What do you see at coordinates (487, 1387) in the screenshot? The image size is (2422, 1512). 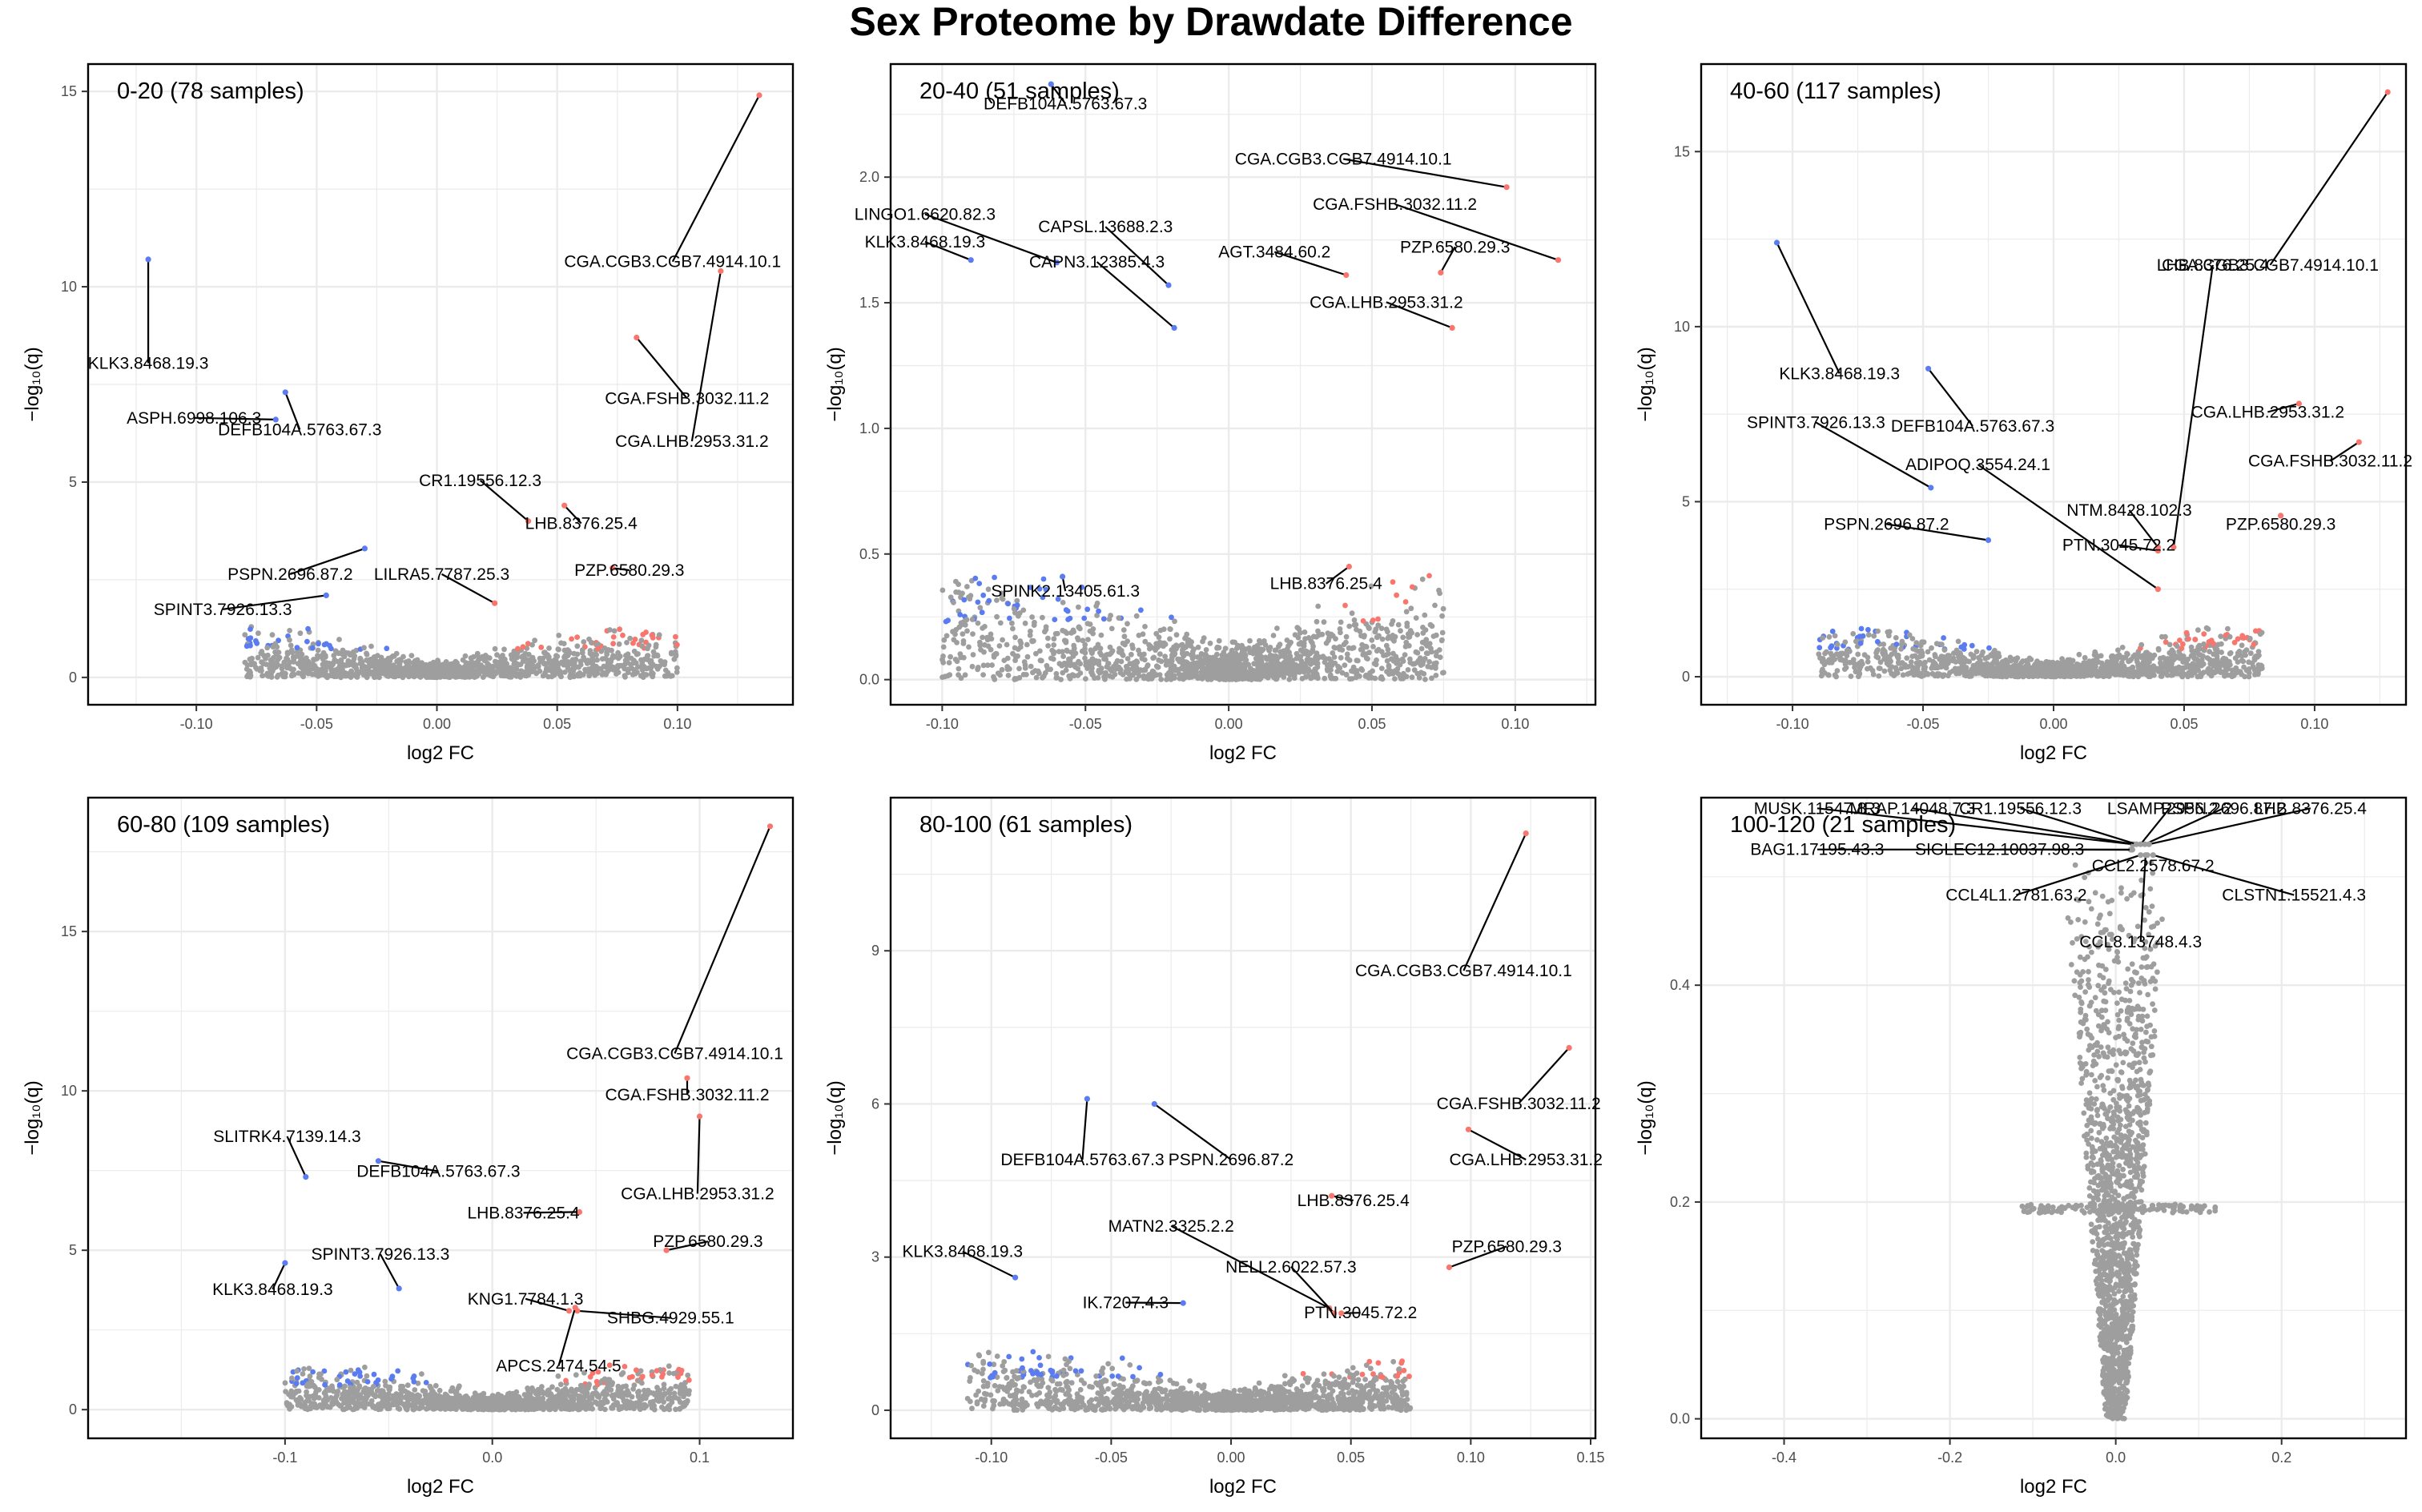 I see `point-cloud` at bounding box center [487, 1387].